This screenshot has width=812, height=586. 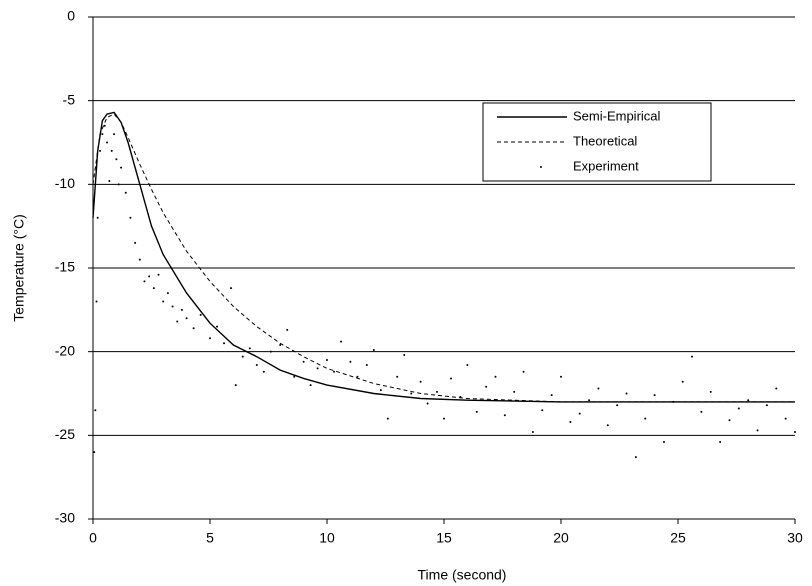 What do you see at coordinates (71, 16) in the screenshot?
I see `y-tick-label: 0` at bounding box center [71, 16].